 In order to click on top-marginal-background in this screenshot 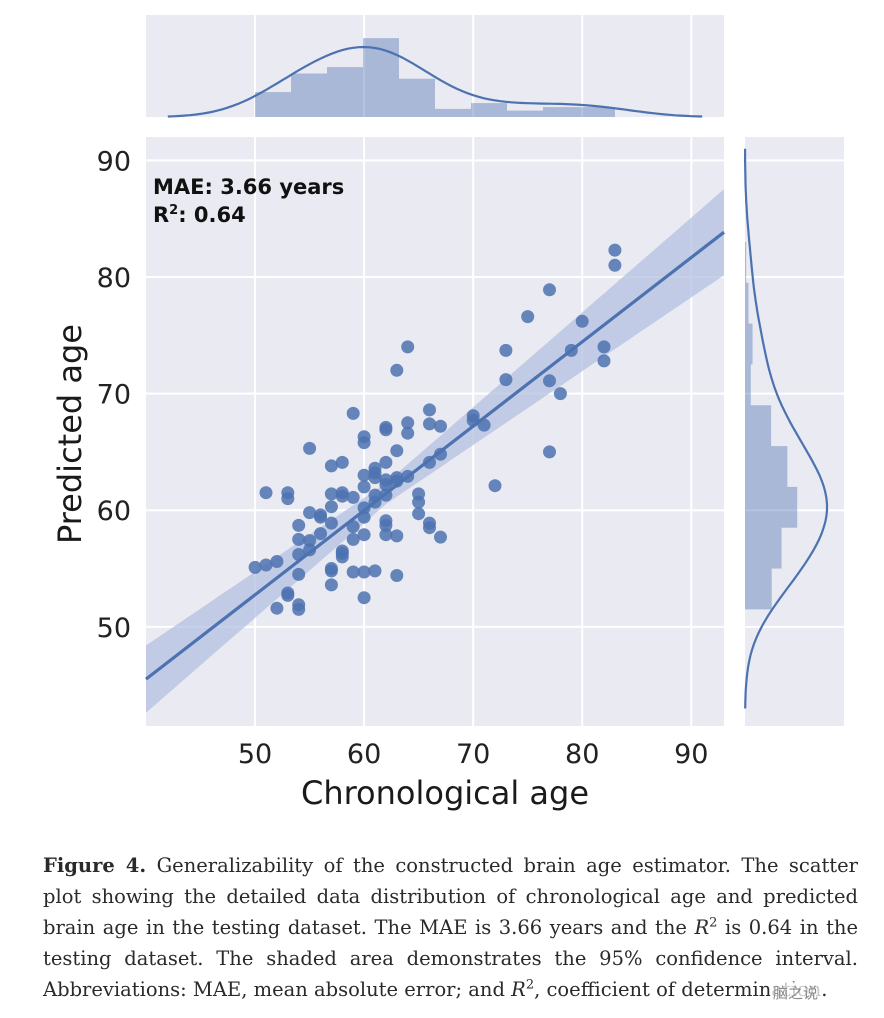, I will do `click(435, 66)`.